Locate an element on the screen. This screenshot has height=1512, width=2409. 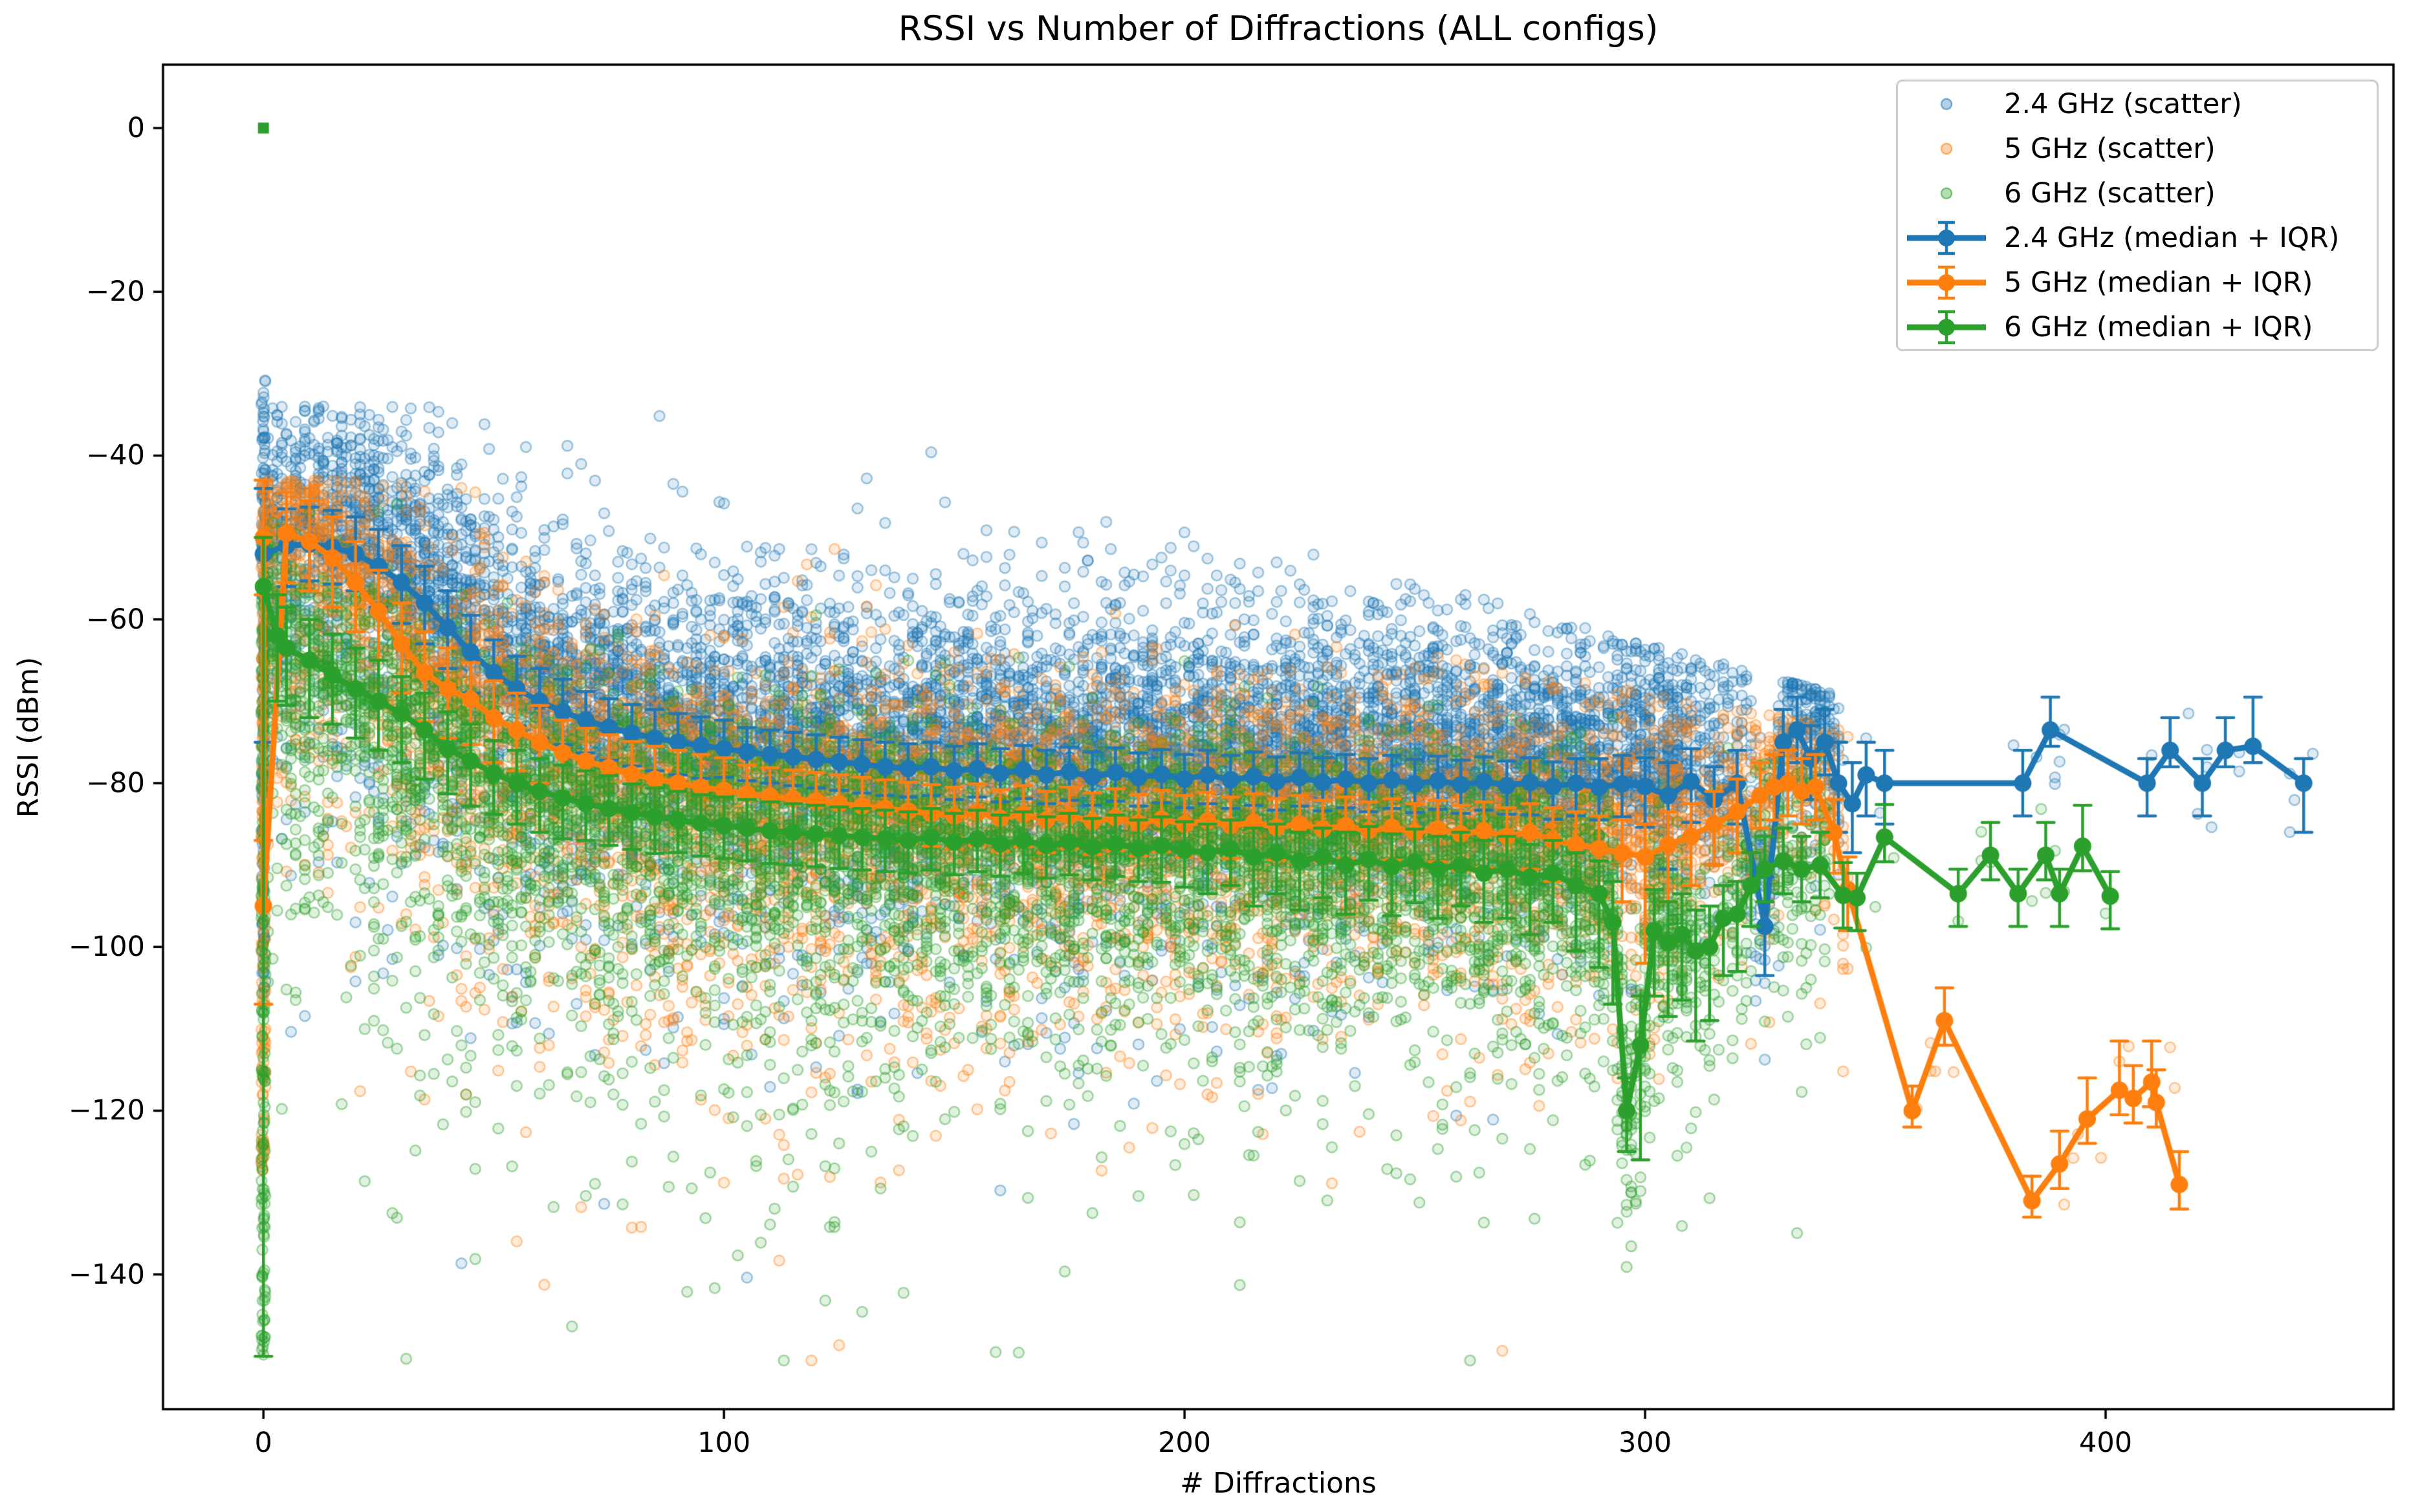
y-tick-label: −120 is located at coordinates (107, 1110).